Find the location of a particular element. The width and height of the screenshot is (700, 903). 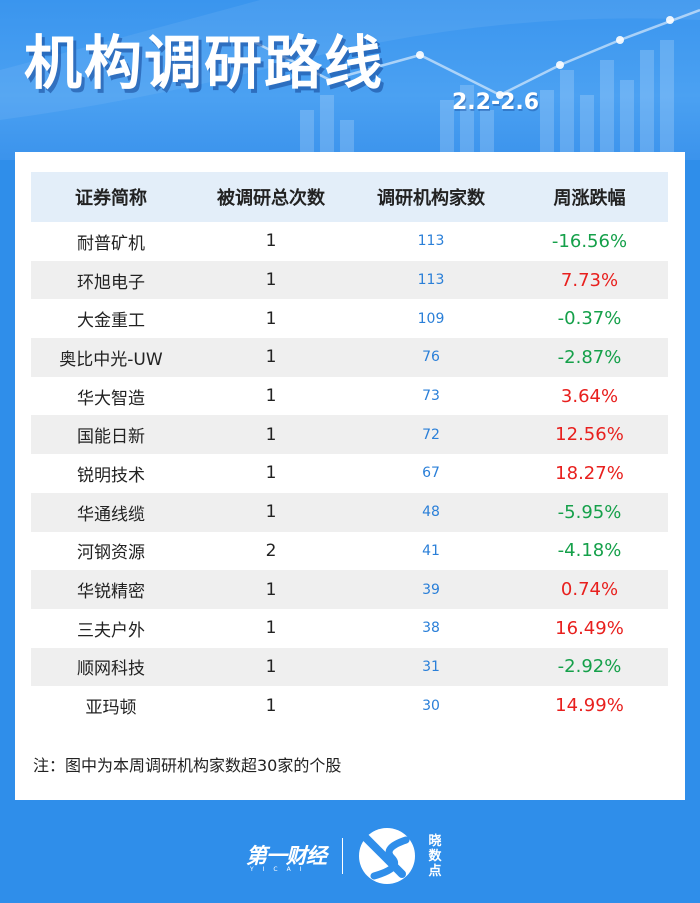

footer-logos: 第一财经 YICAI 晓数点 is located at coordinates (356, 856).